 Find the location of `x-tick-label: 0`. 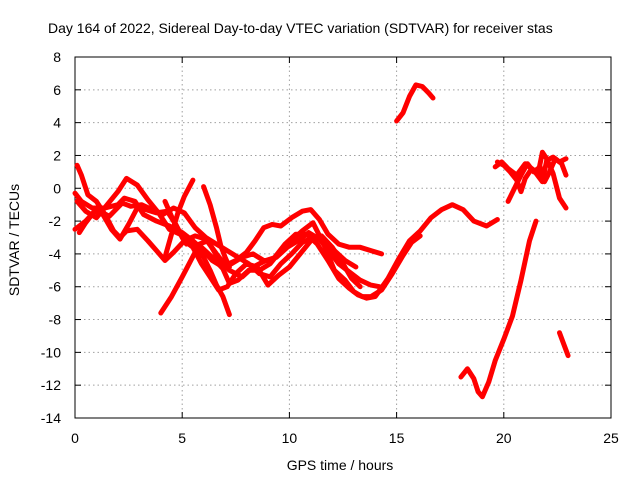

x-tick-label: 0 is located at coordinates (75, 438).